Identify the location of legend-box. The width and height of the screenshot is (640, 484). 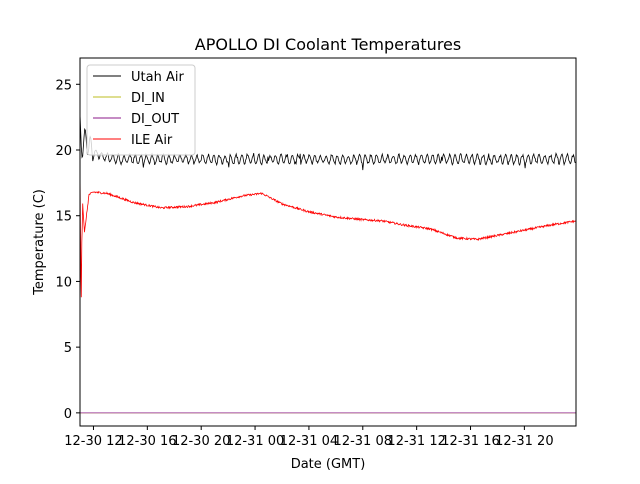
(141, 110).